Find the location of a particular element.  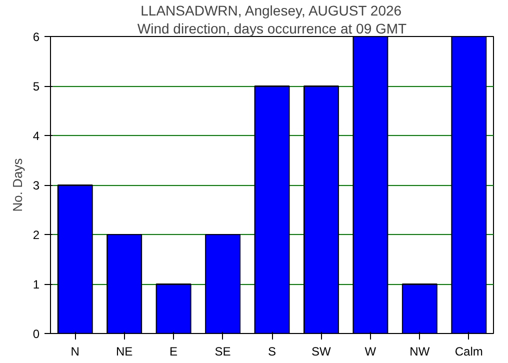

chart-subtitle: Wind direction, days occurrence at 09 GMT is located at coordinates (272, 28).